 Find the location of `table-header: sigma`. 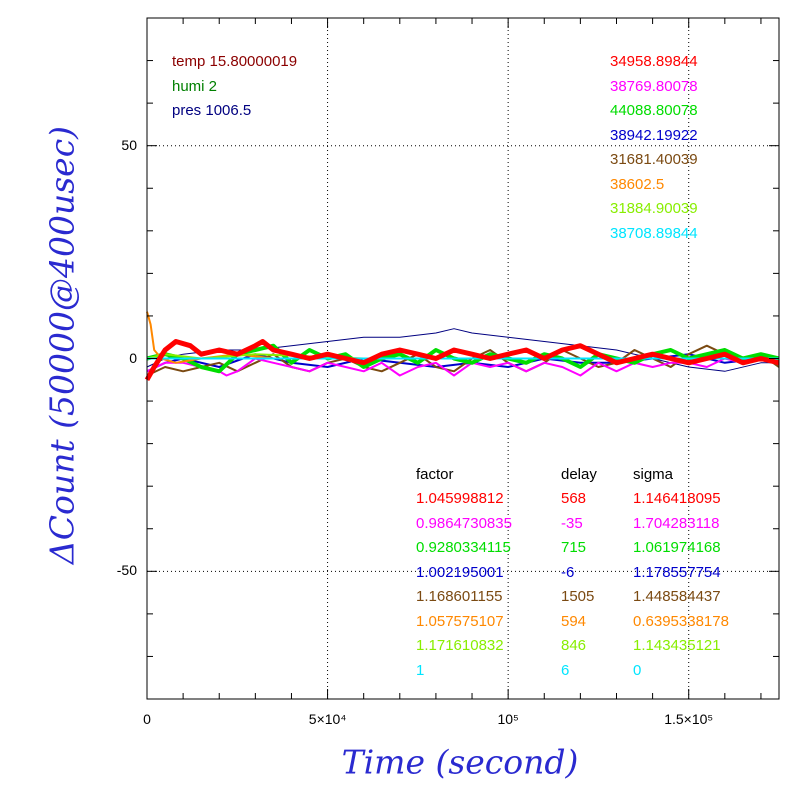

table-header: sigma is located at coordinates (653, 474).